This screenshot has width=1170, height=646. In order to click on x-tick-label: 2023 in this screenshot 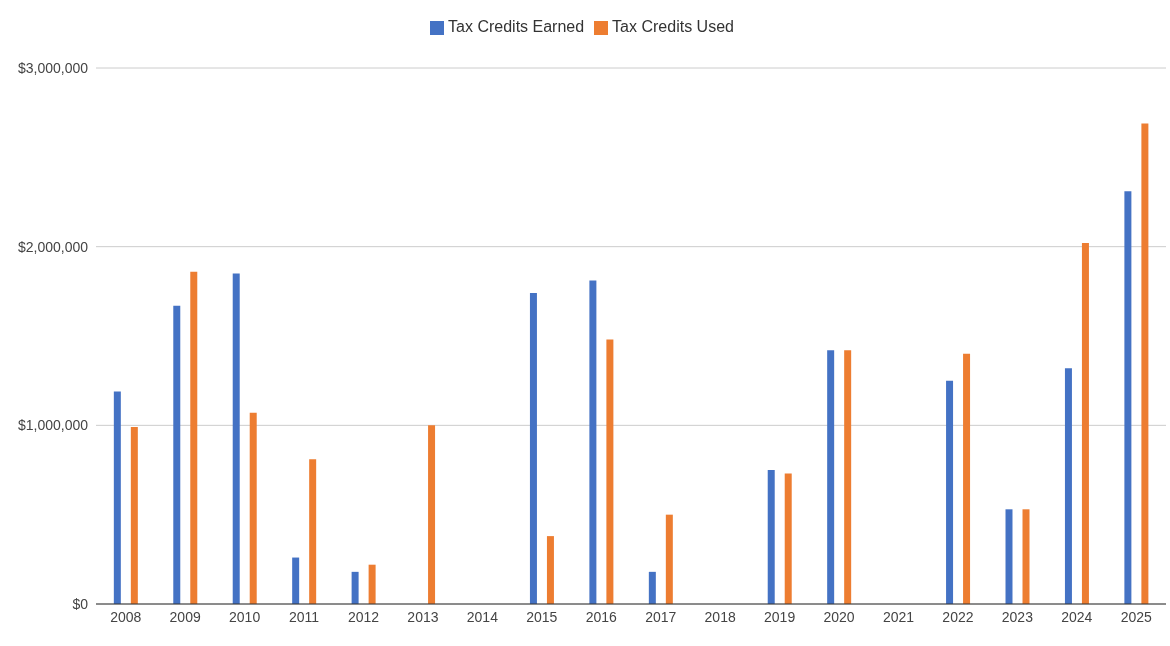, I will do `click(1017, 616)`.